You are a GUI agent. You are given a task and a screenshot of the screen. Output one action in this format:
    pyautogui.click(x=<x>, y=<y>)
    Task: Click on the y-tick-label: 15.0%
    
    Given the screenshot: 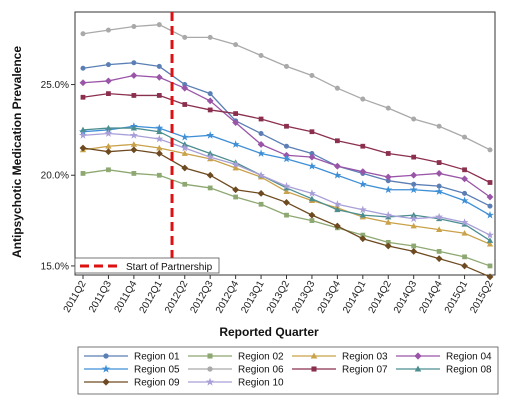 What is the action you would take?
    pyautogui.click(x=55, y=266)
    